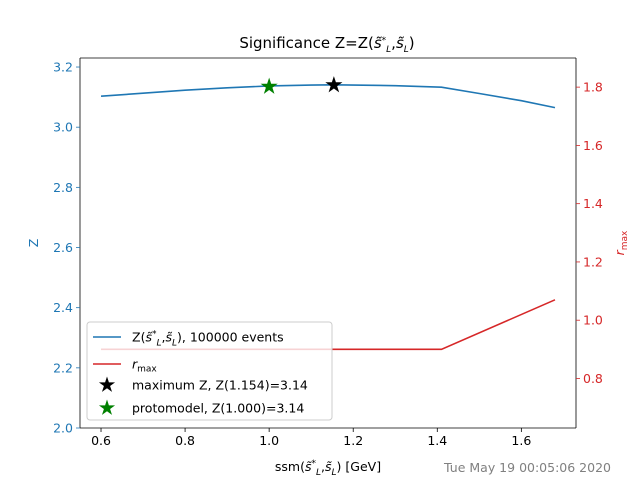 This screenshot has width=640, height=480. Describe the element at coordinates (269, 440) in the screenshot. I see `x-tick-label: 1.0` at that location.